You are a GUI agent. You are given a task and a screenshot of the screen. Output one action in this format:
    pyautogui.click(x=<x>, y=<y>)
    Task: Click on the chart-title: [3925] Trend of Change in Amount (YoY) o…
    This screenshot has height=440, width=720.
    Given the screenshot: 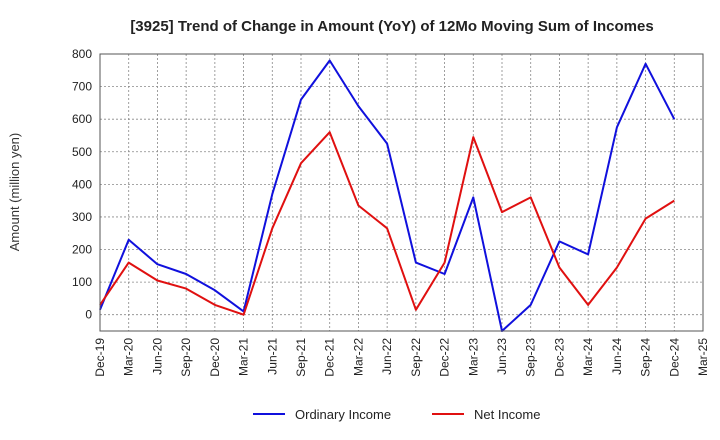 What is the action you would take?
    pyautogui.click(x=391, y=26)
    